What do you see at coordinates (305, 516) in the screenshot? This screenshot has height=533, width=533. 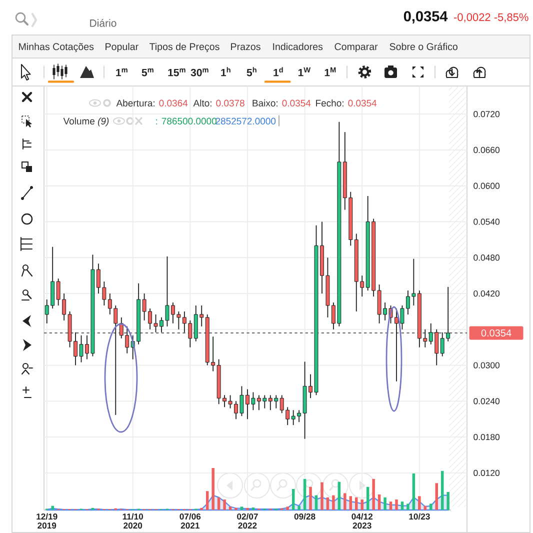 I see `x-tick-label: 09/28` at bounding box center [305, 516].